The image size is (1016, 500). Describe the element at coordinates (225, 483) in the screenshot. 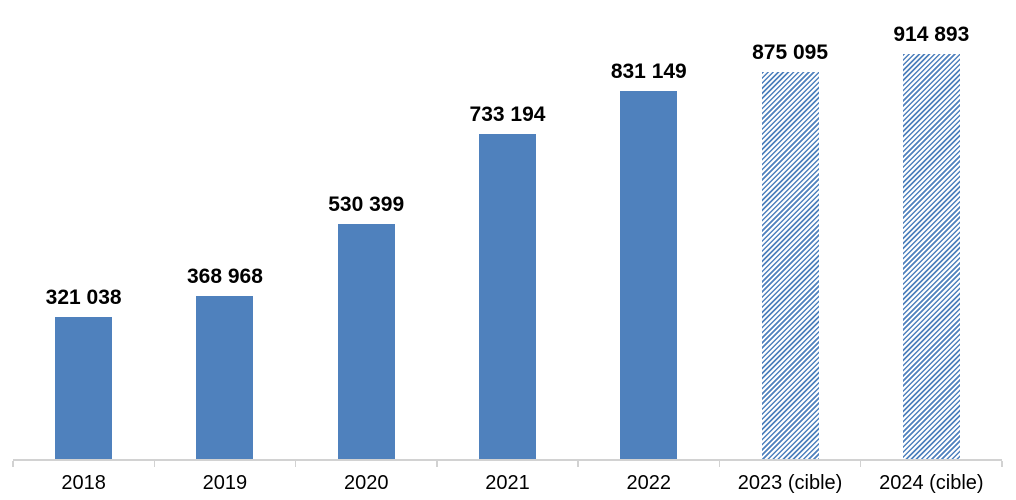

I see `x-axis-tick-label: 2019` at that location.